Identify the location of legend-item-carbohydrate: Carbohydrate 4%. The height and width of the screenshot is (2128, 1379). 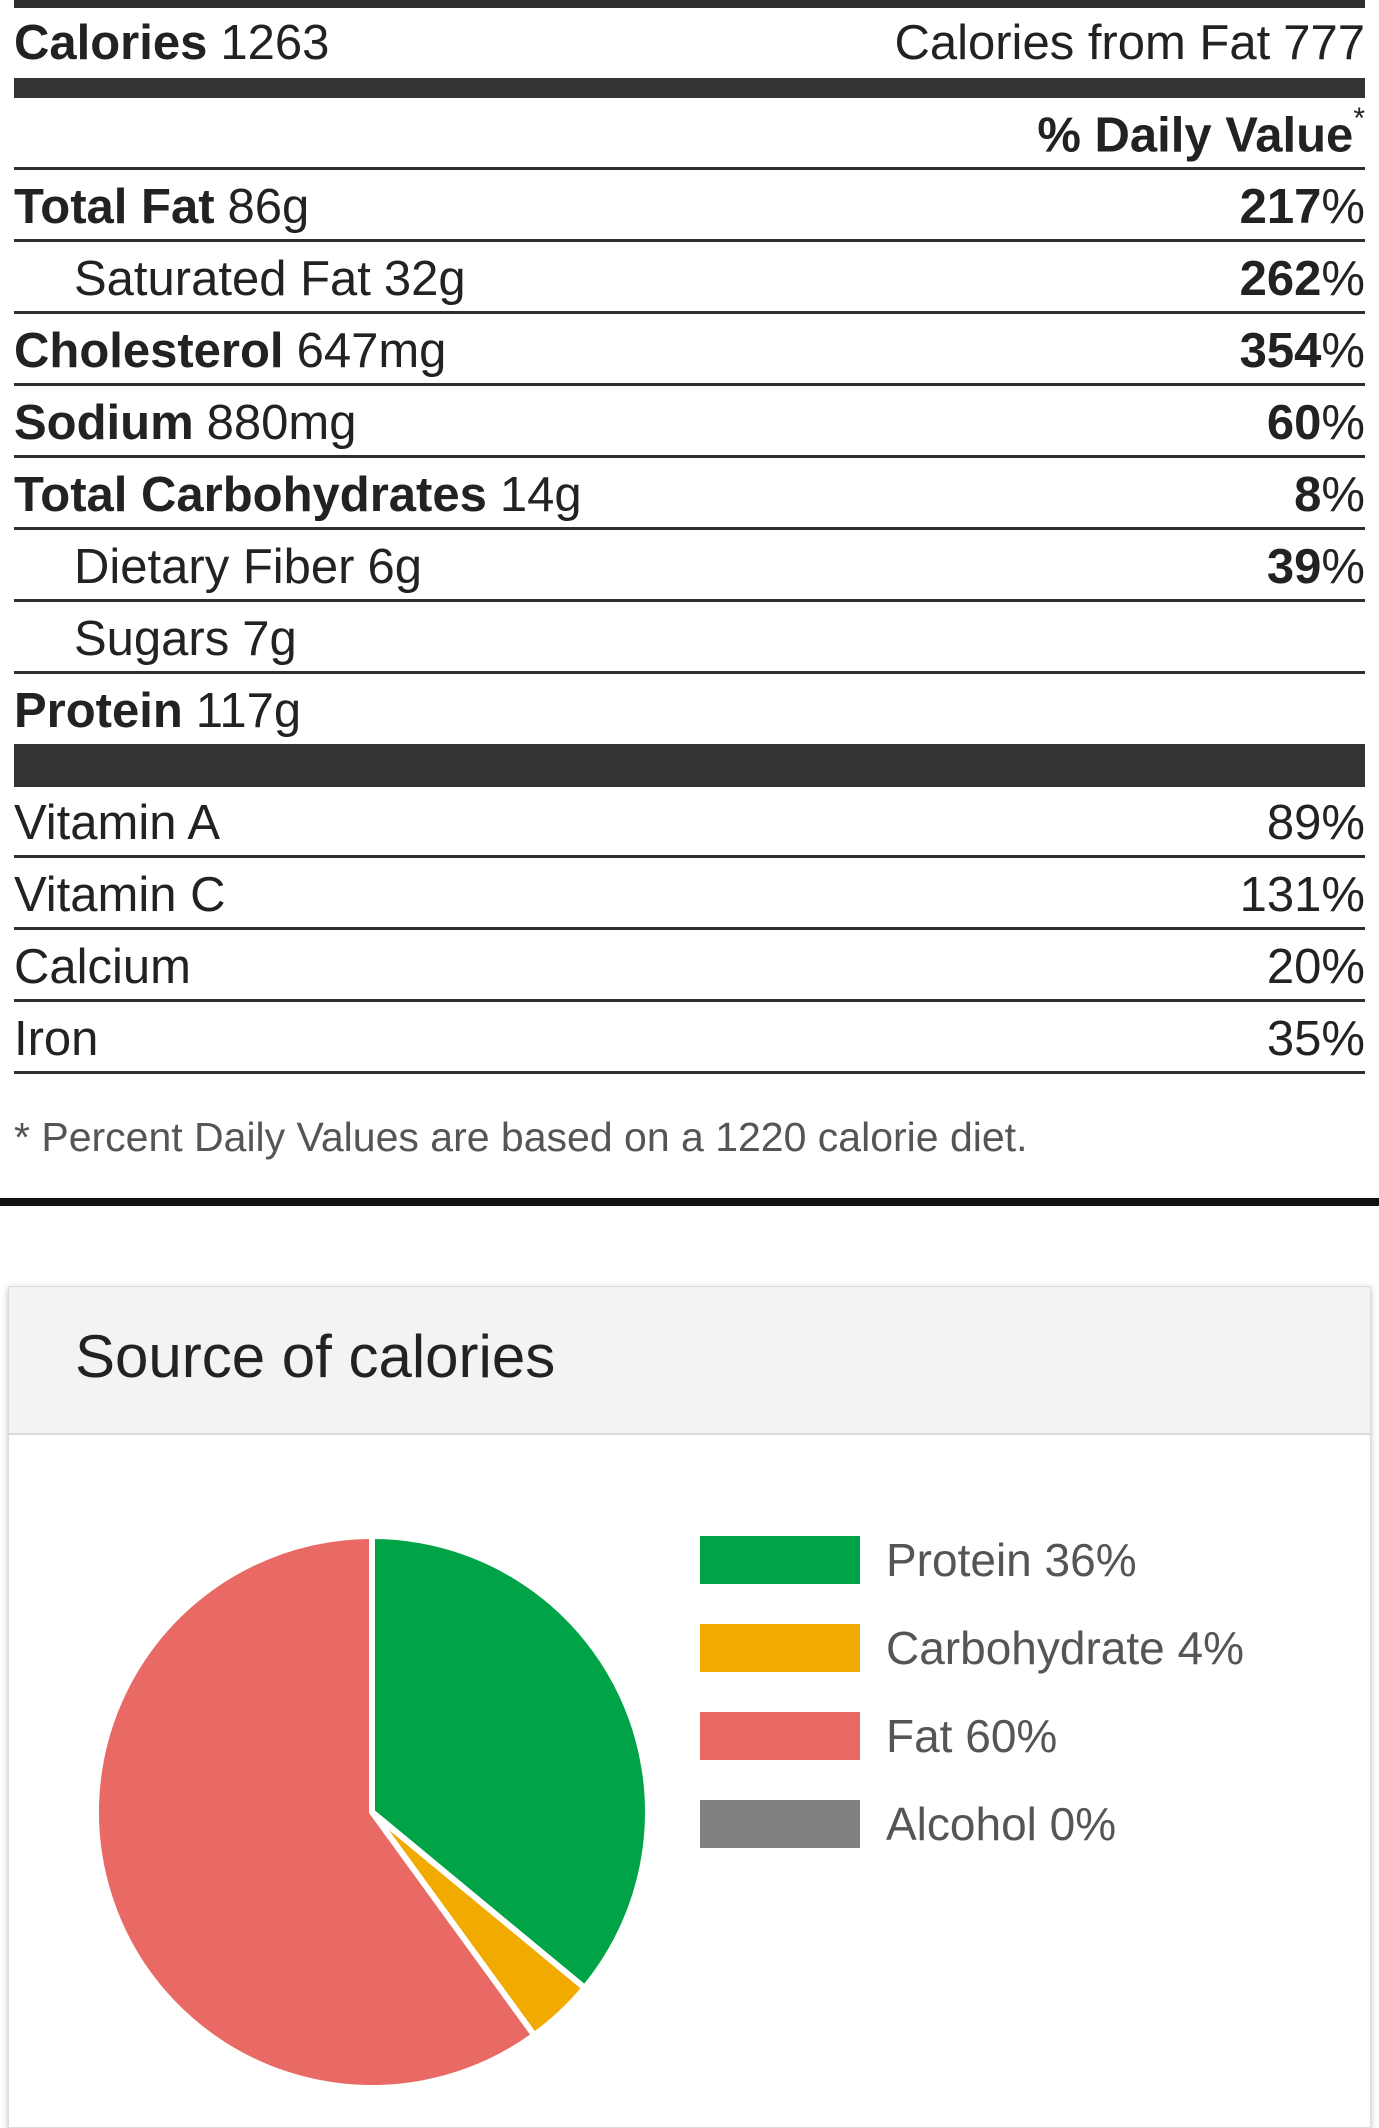
(972, 1648).